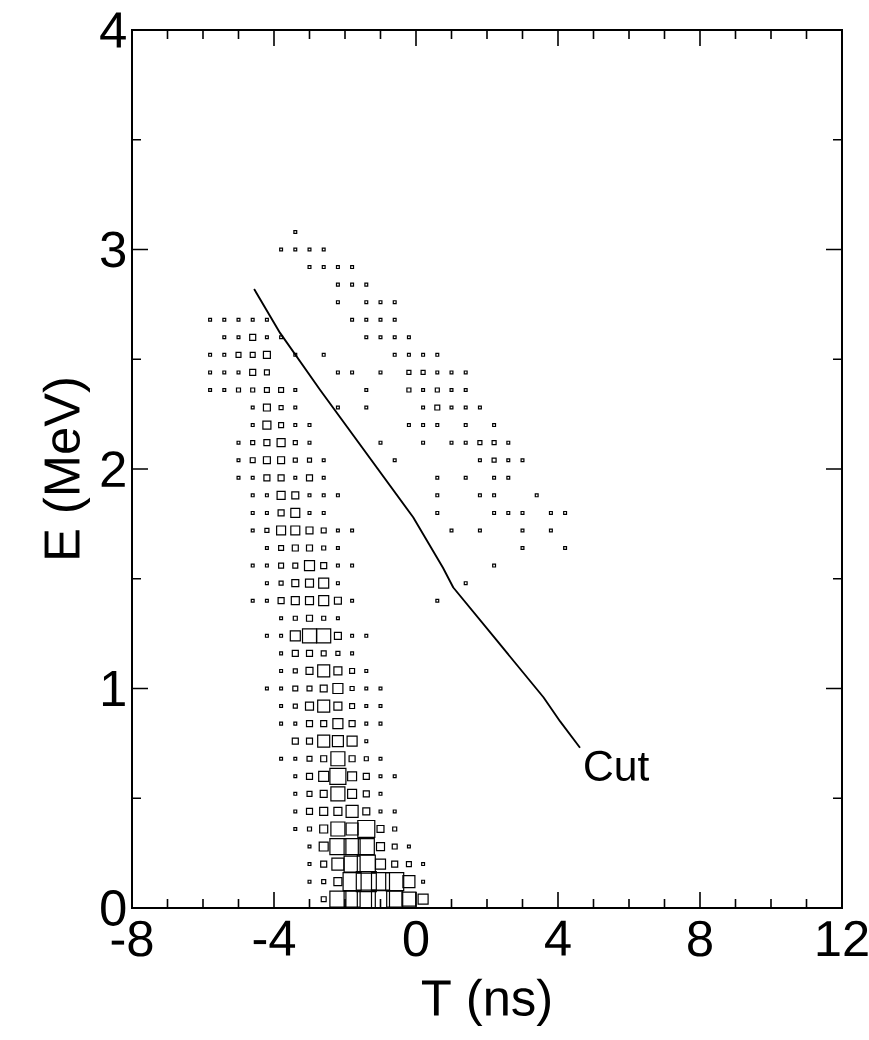  What do you see at coordinates (113, 469) in the screenshot?
I see `y-tick-label: 2` at bounding box center [113, 469].